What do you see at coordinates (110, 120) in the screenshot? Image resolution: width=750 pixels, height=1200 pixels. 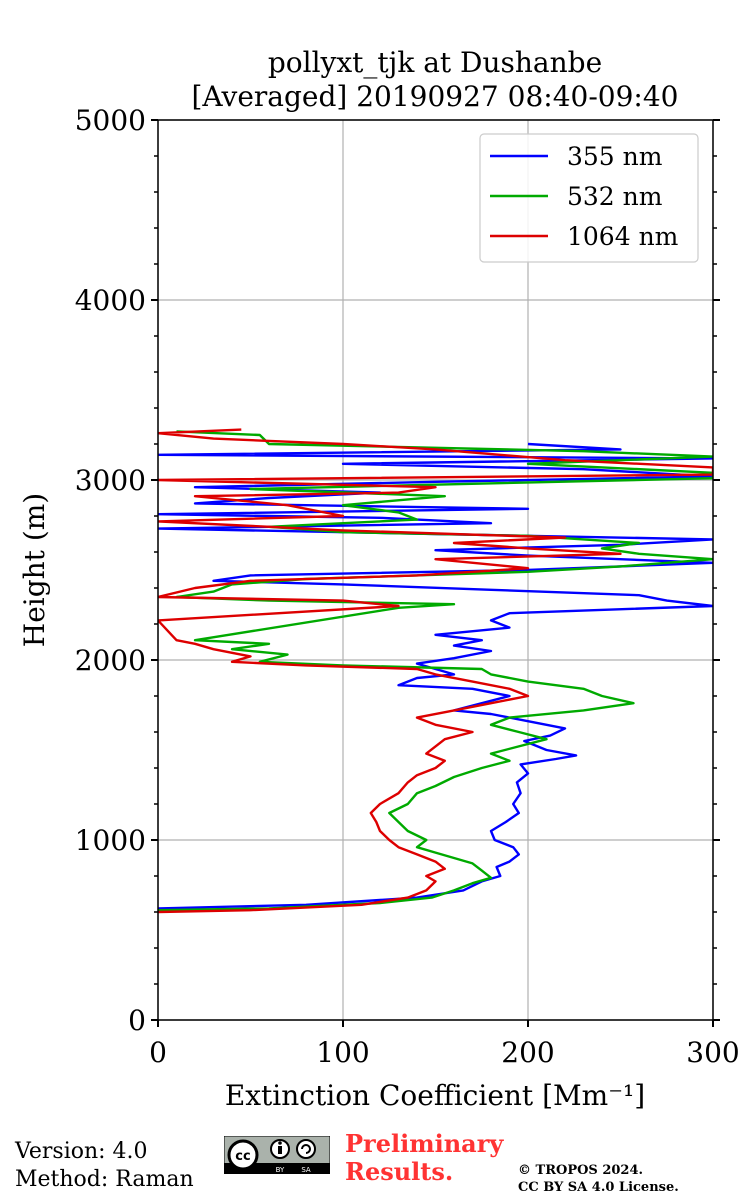 I see `y-tick-label: 5000` at bounding box center [110, 120].